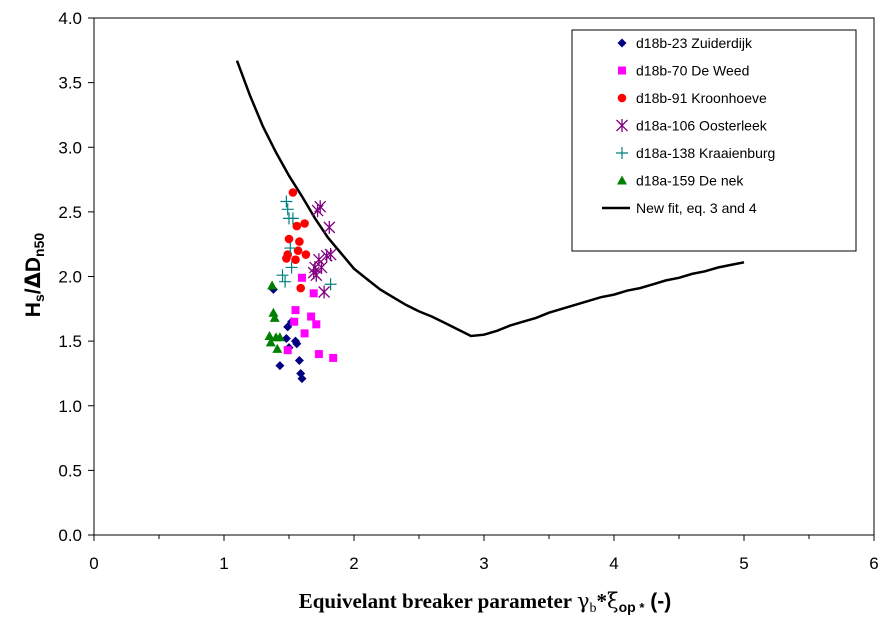 Image resolution: width=878 pixels, height=621 pixels. What do you see at coordinates (696, 208) in the screenshot?
I see `legend-label: New fit, eq. 3 and 4` at bounding box center [696, 208].